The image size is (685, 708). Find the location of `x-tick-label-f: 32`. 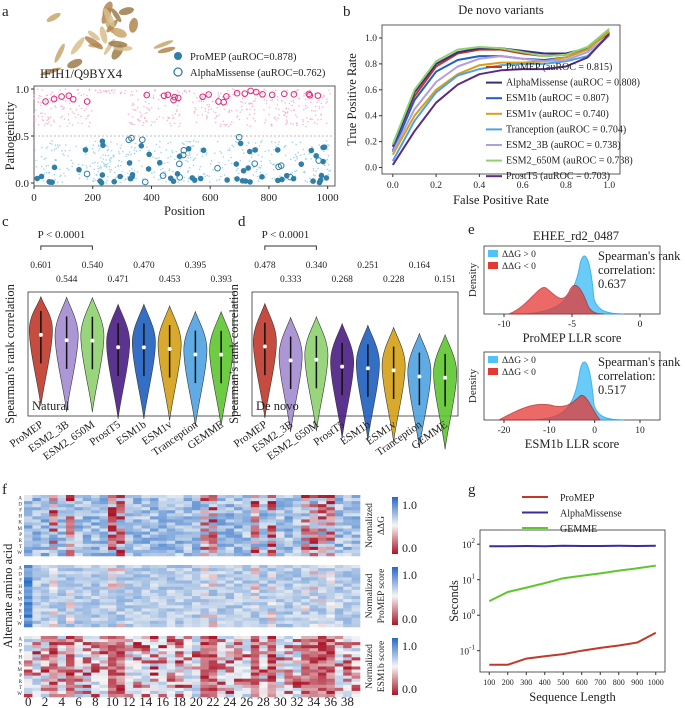

x-tick-label-f: 32 is located at coordinates (297, 701).